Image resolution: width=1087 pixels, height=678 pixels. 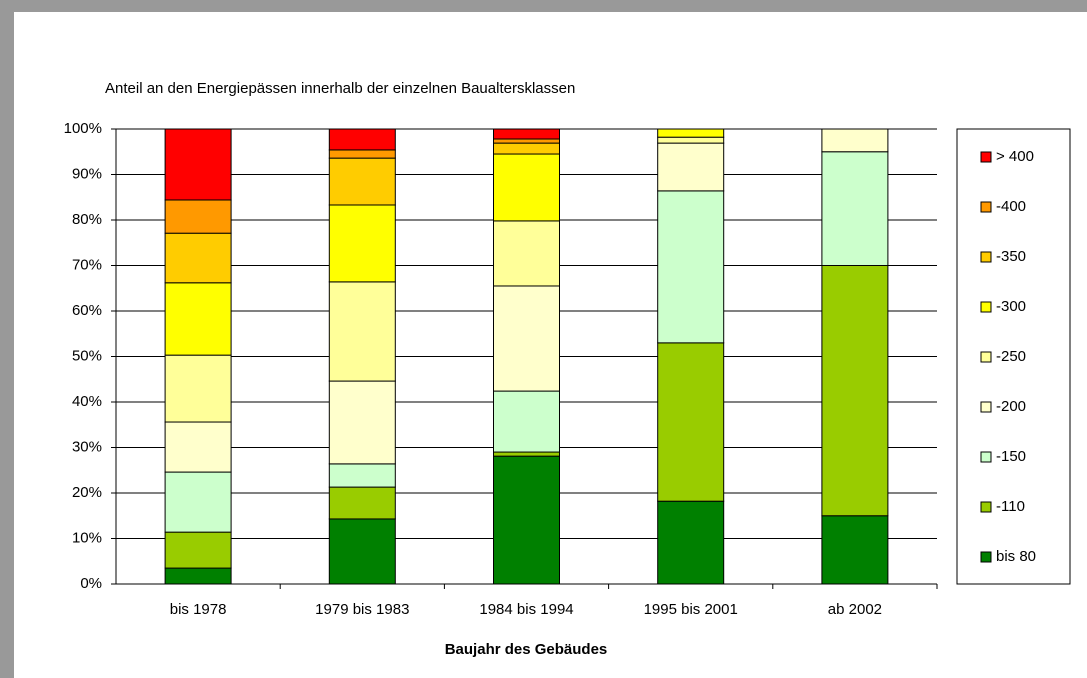 I want to click on legend-label: -110, so click(x=1010, y=506).